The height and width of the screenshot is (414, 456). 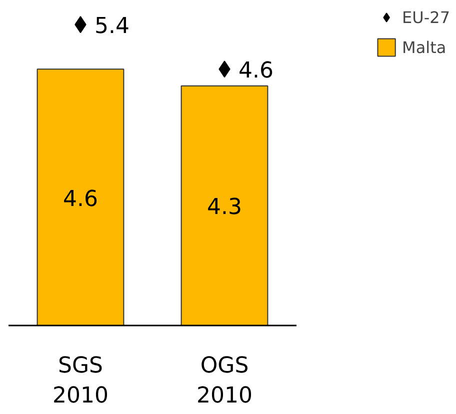 I want to click on data-label: 5.4, so click(x=112, y=27).